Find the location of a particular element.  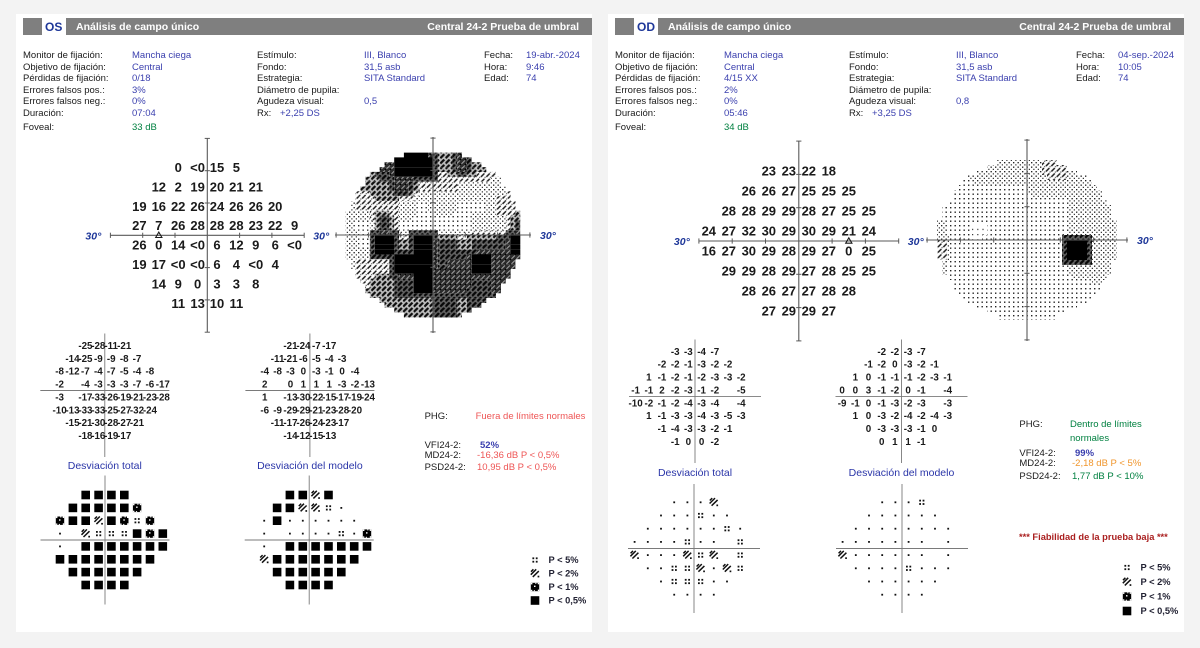

svg-text: Desviación del modelo is located at coordinates (310, 466).